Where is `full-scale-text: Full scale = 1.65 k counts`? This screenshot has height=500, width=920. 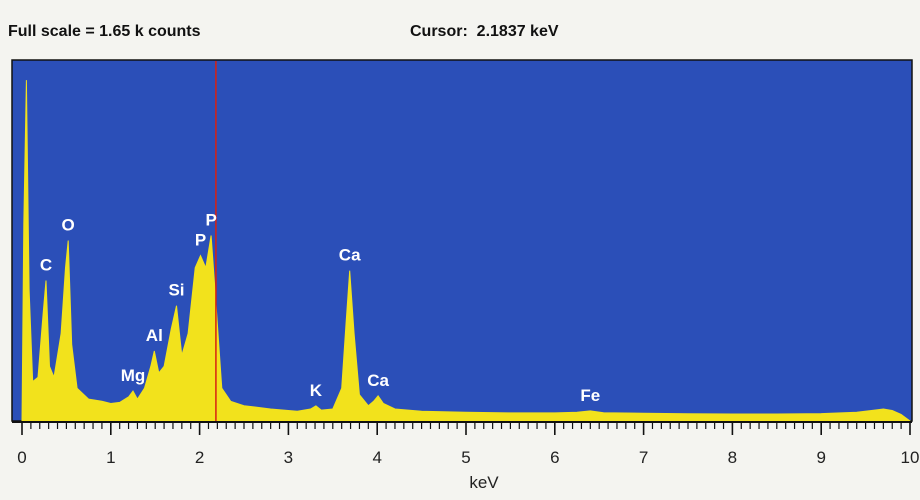 full-scale-text: Full scale = 1.65 k counts is located at coordinates (104, 31).